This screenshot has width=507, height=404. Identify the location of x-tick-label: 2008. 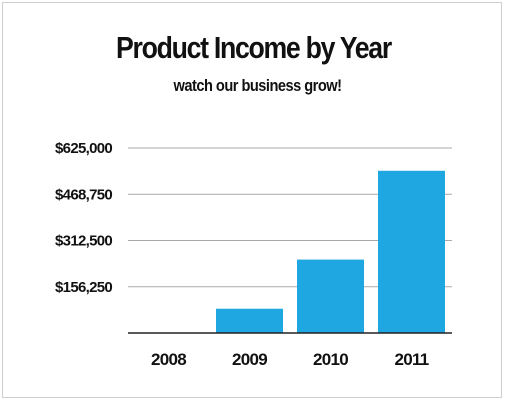
(168, 359).